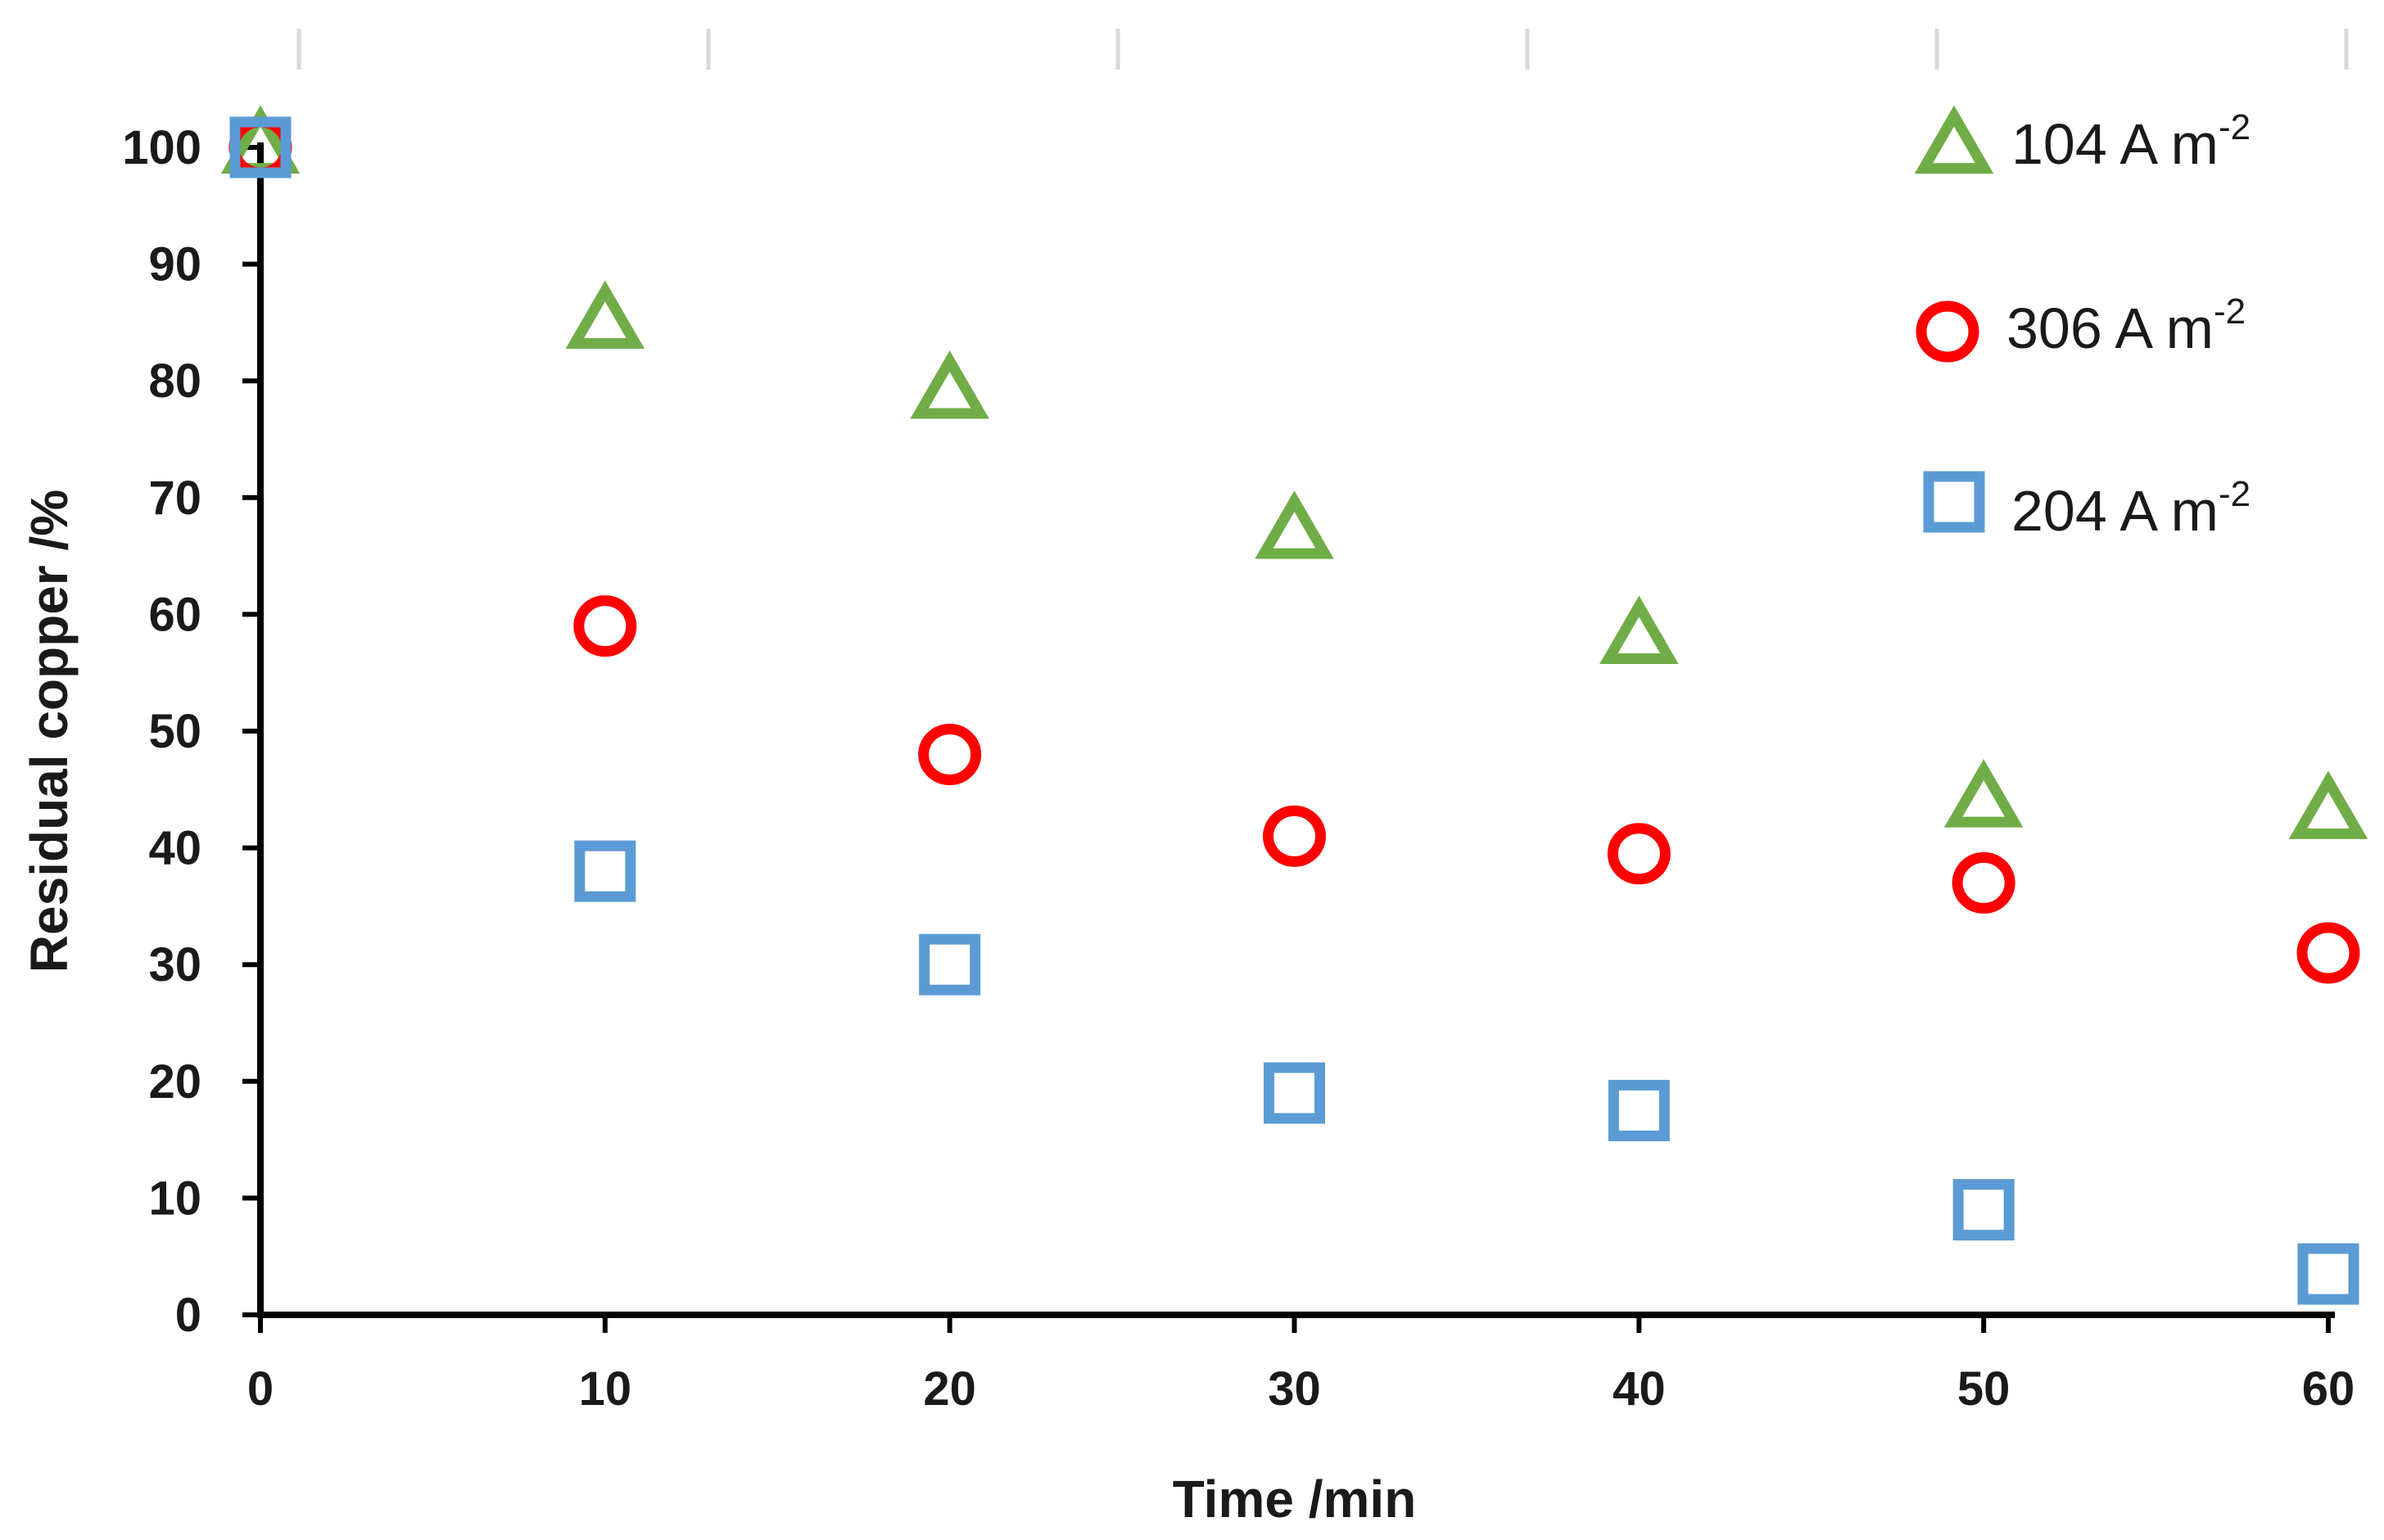 This screenshot has width=2384, height=1540. Describe the element at coordinates (175, 1198) in the screenshot. I see `y-tick-label: 10` at that location.